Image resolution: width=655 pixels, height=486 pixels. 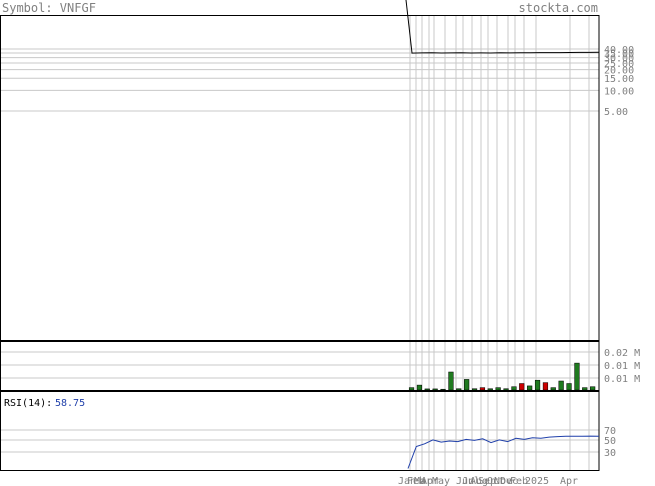 What do you see at coordinates (441, 481) in the screenshot?
I see `x-axis-label: May` at bounding box center [441, 481].